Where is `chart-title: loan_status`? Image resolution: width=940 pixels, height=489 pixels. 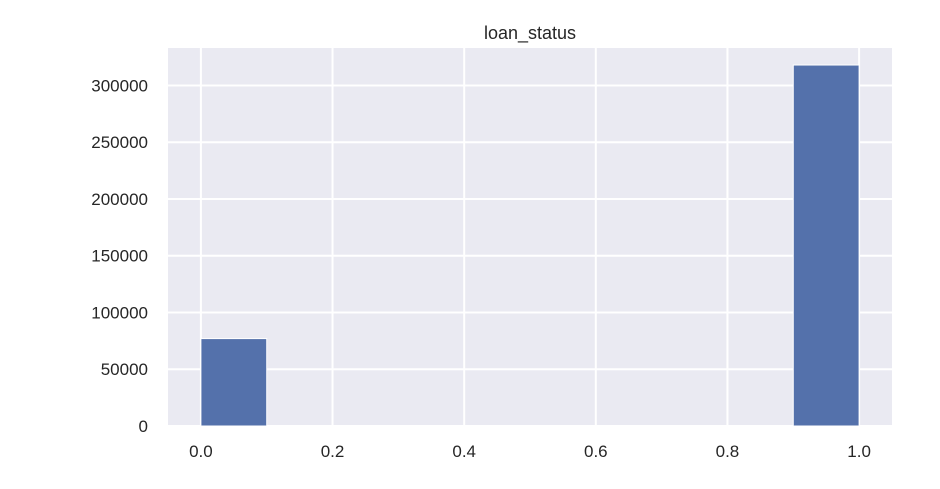
chart-title: loan_status is located at coordinates (530, 33).